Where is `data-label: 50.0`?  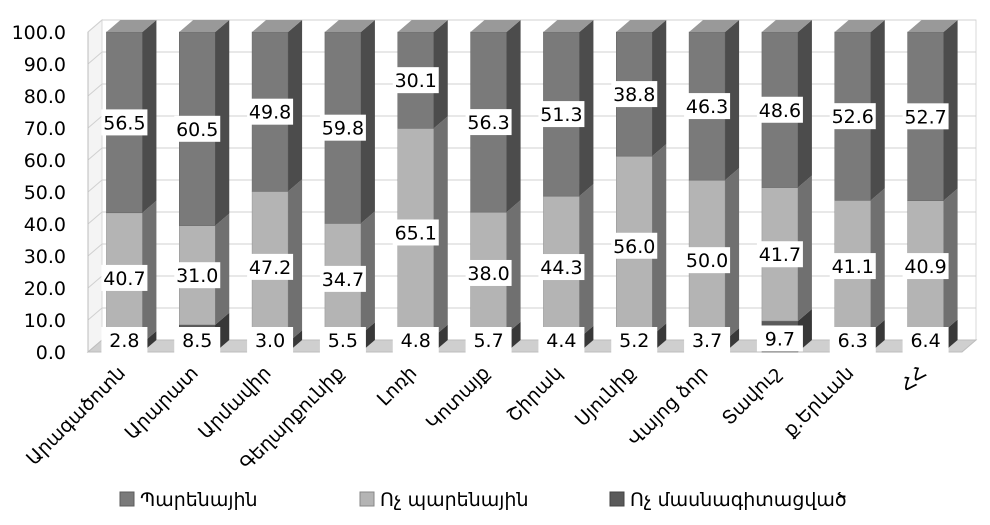 data-label: 50.0 is located at coordinates (707, 260).